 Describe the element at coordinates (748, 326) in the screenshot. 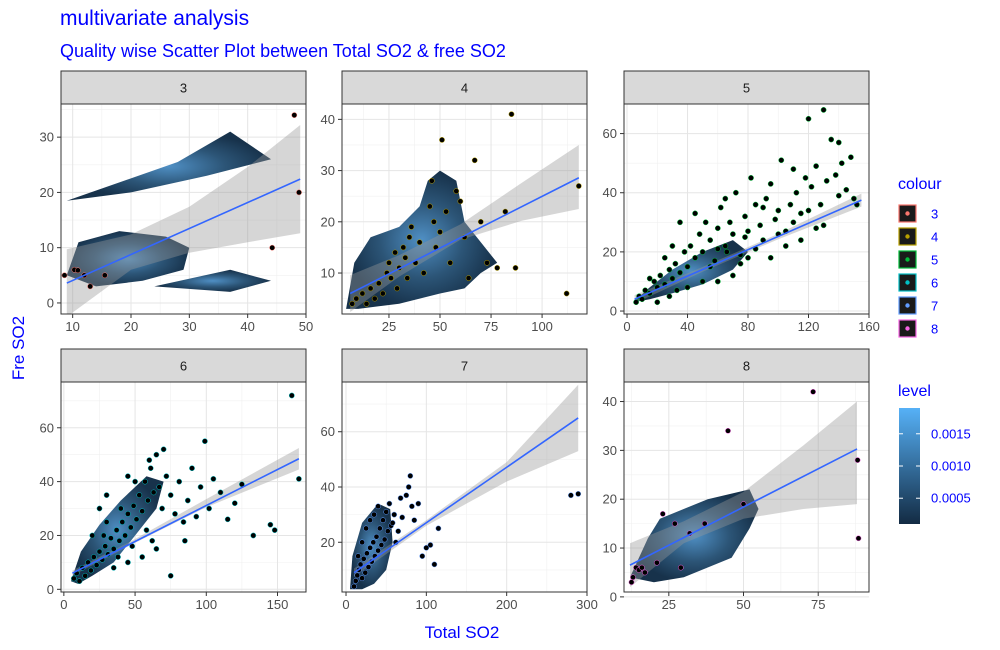

I see `x-tick-label: 80` at that location.